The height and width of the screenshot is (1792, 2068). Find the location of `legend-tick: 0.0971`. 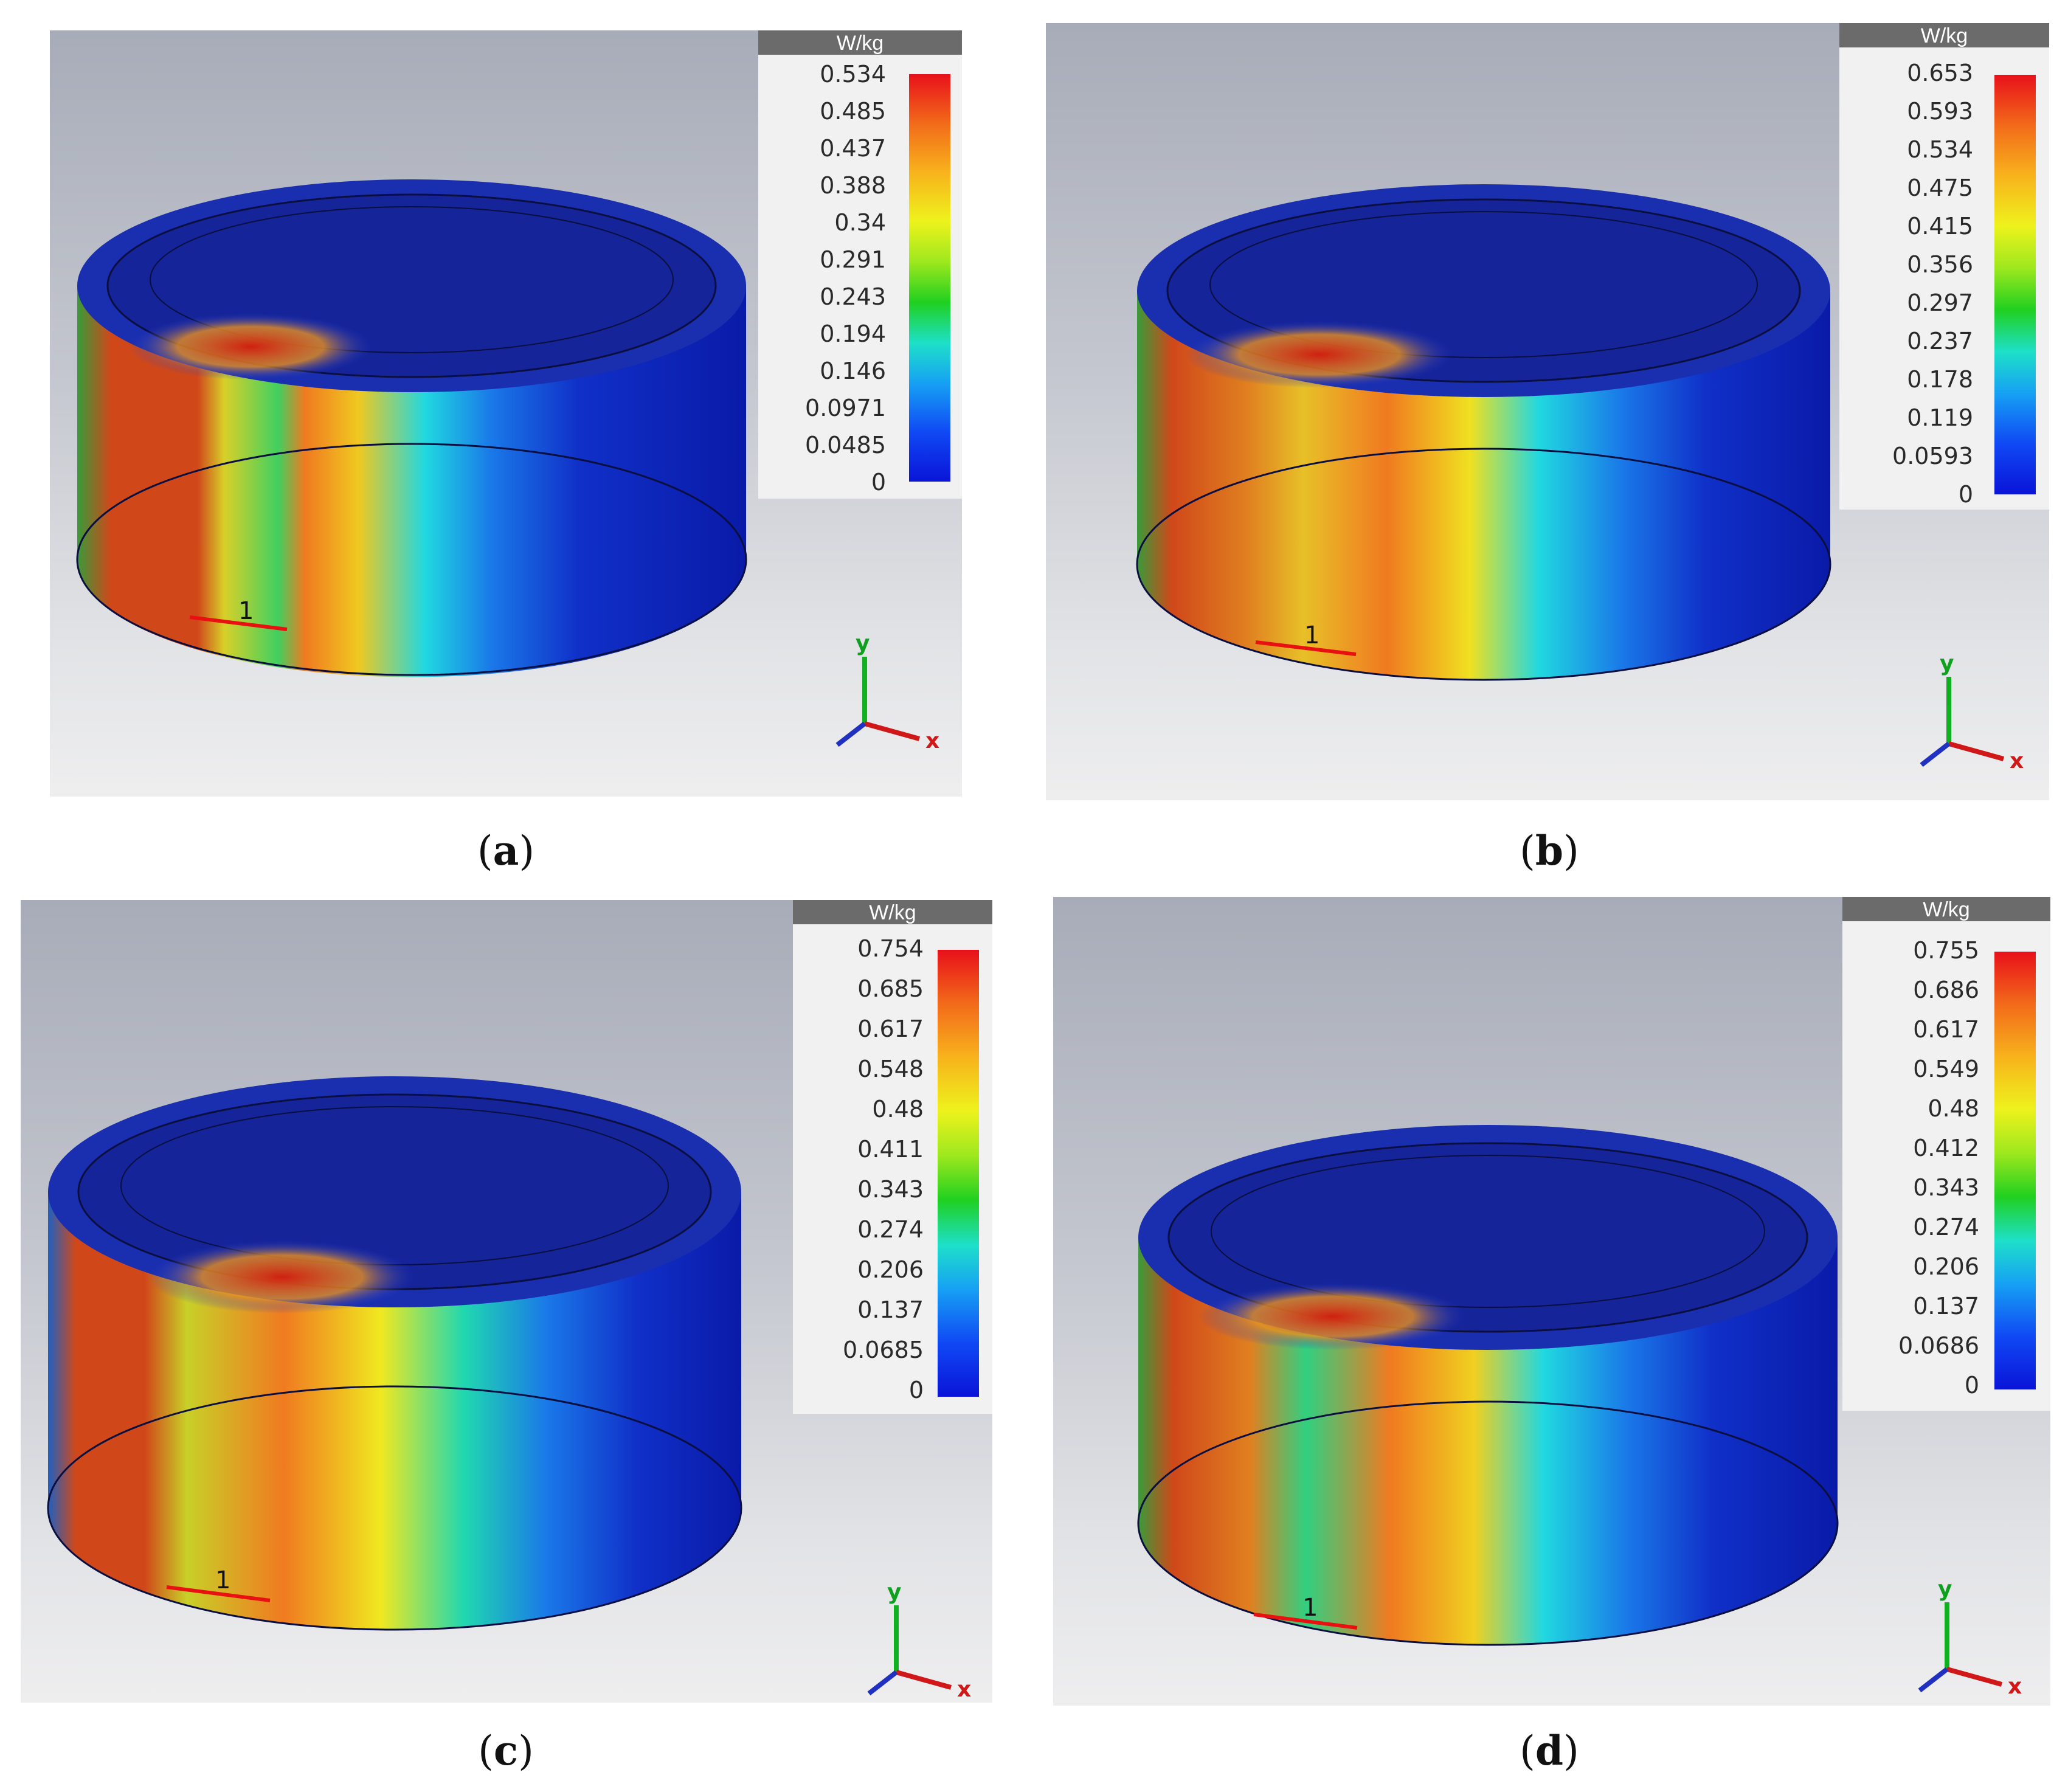

legend-tick: 0.0971 is located at coordinates (845, 408).